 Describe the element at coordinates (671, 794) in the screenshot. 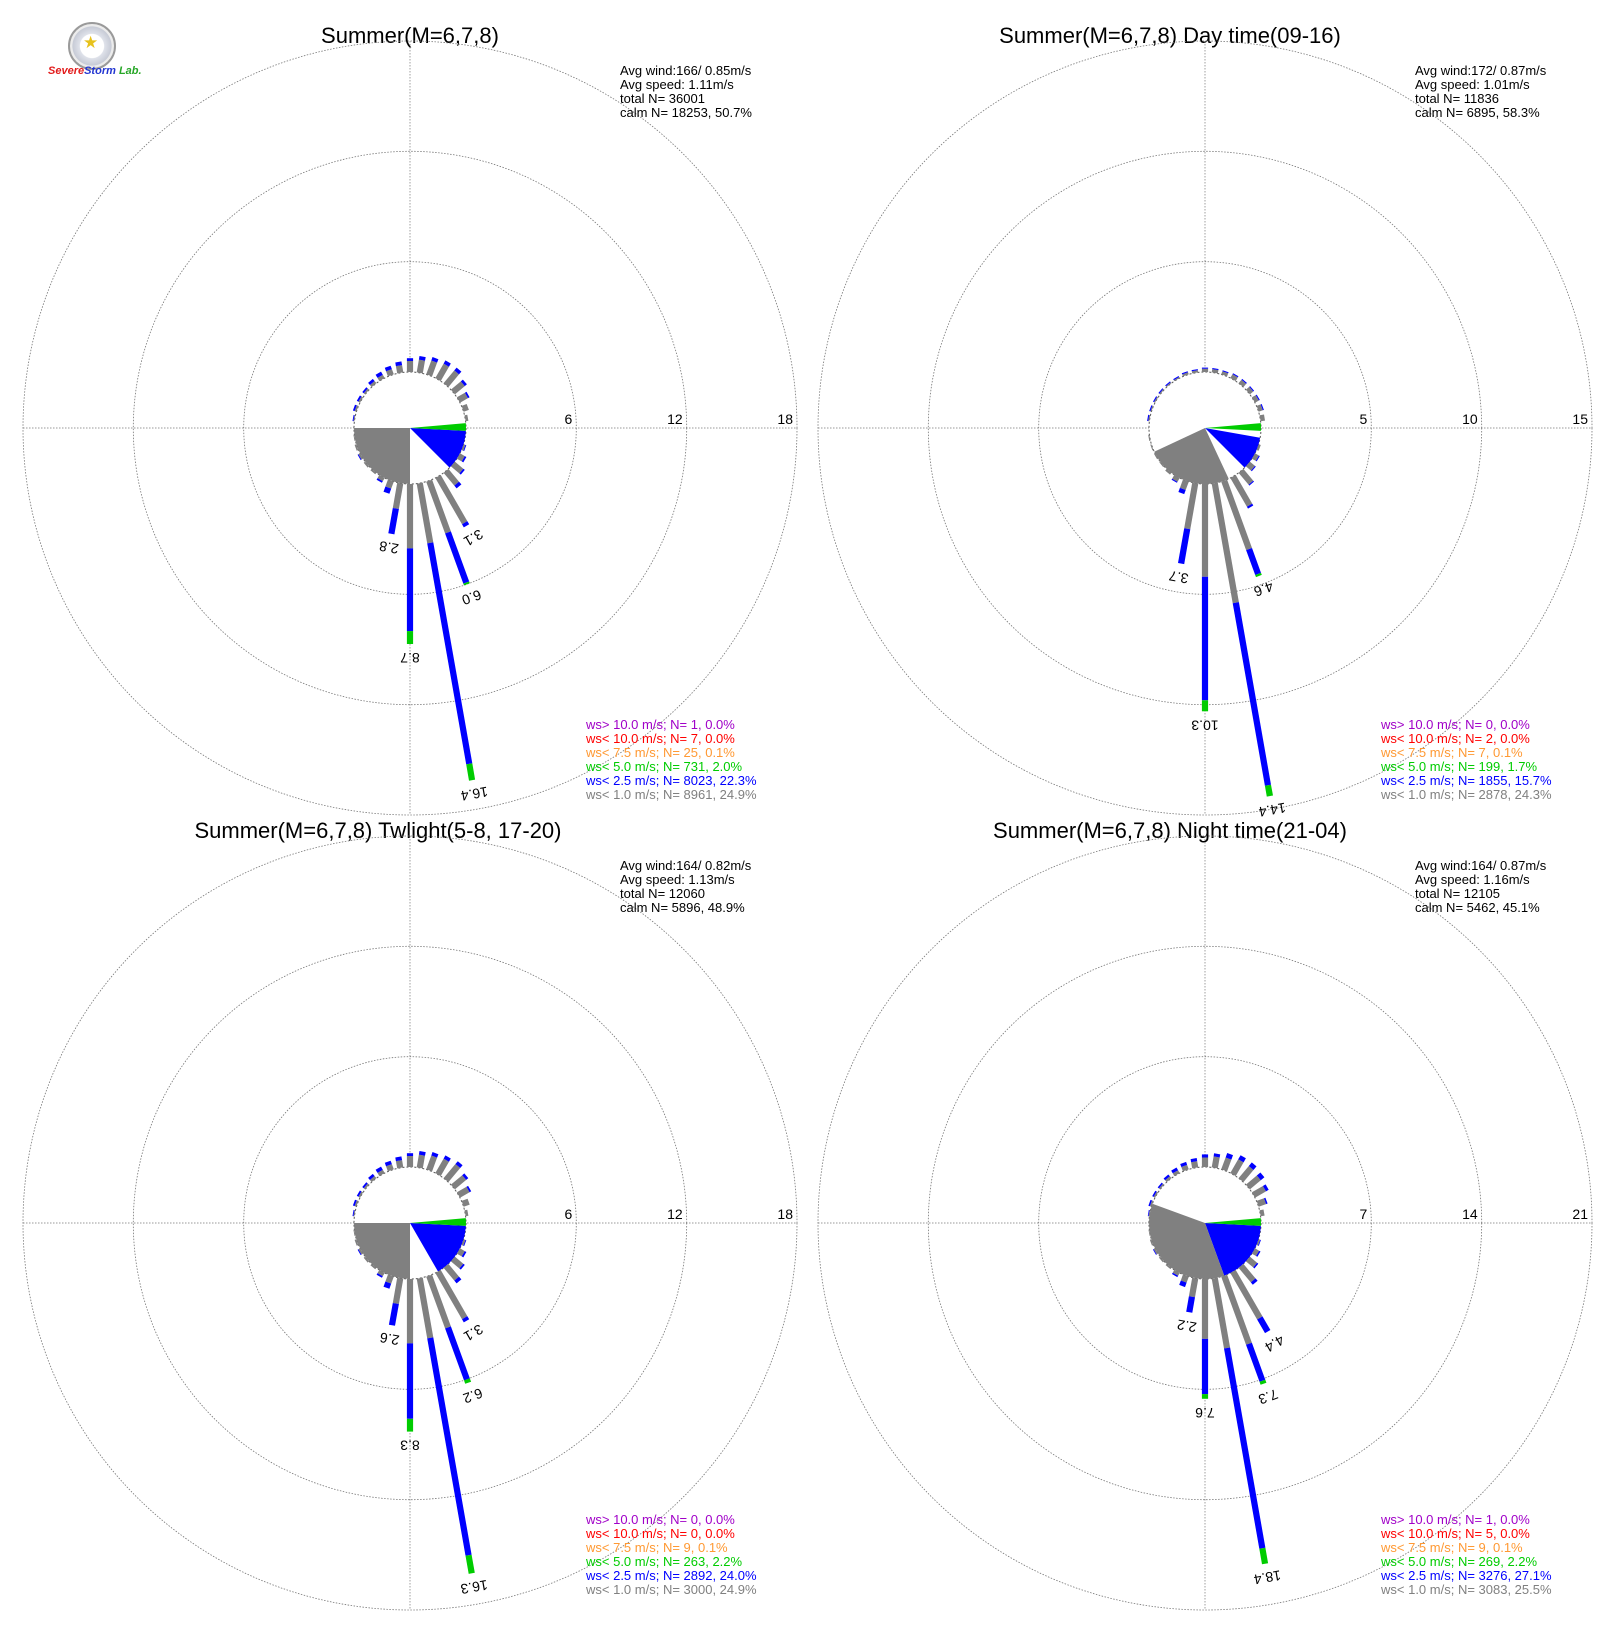

I see `legend-entry: ws< 1.0 m/s; N= 8961, 24.9%` at that location.